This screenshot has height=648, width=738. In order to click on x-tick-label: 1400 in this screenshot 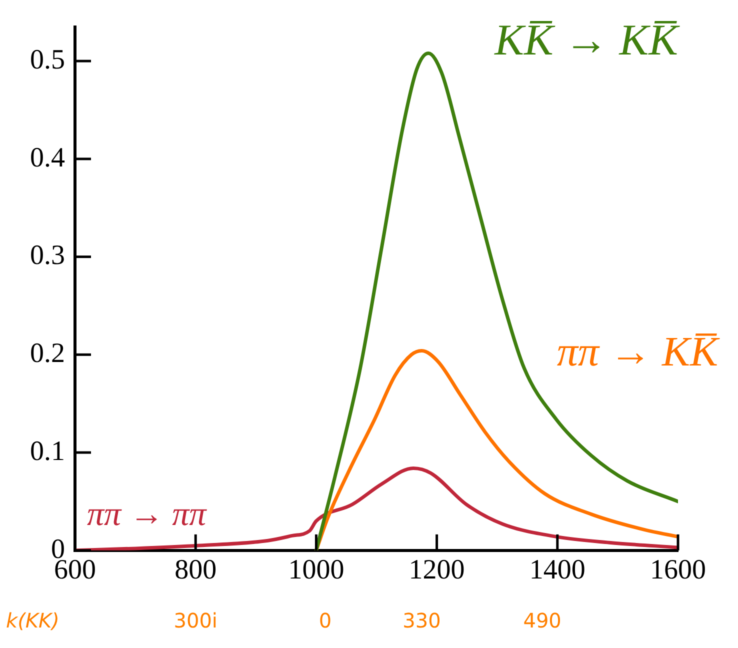, I will do `click(557, 570)`.